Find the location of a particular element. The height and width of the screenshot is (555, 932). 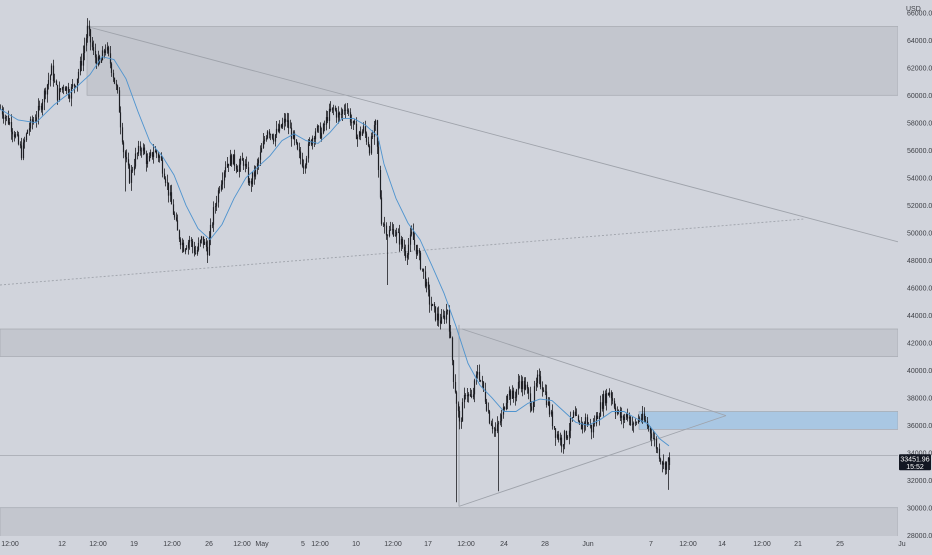

x-tick-label: 7 is located at coordinates (651, 544).